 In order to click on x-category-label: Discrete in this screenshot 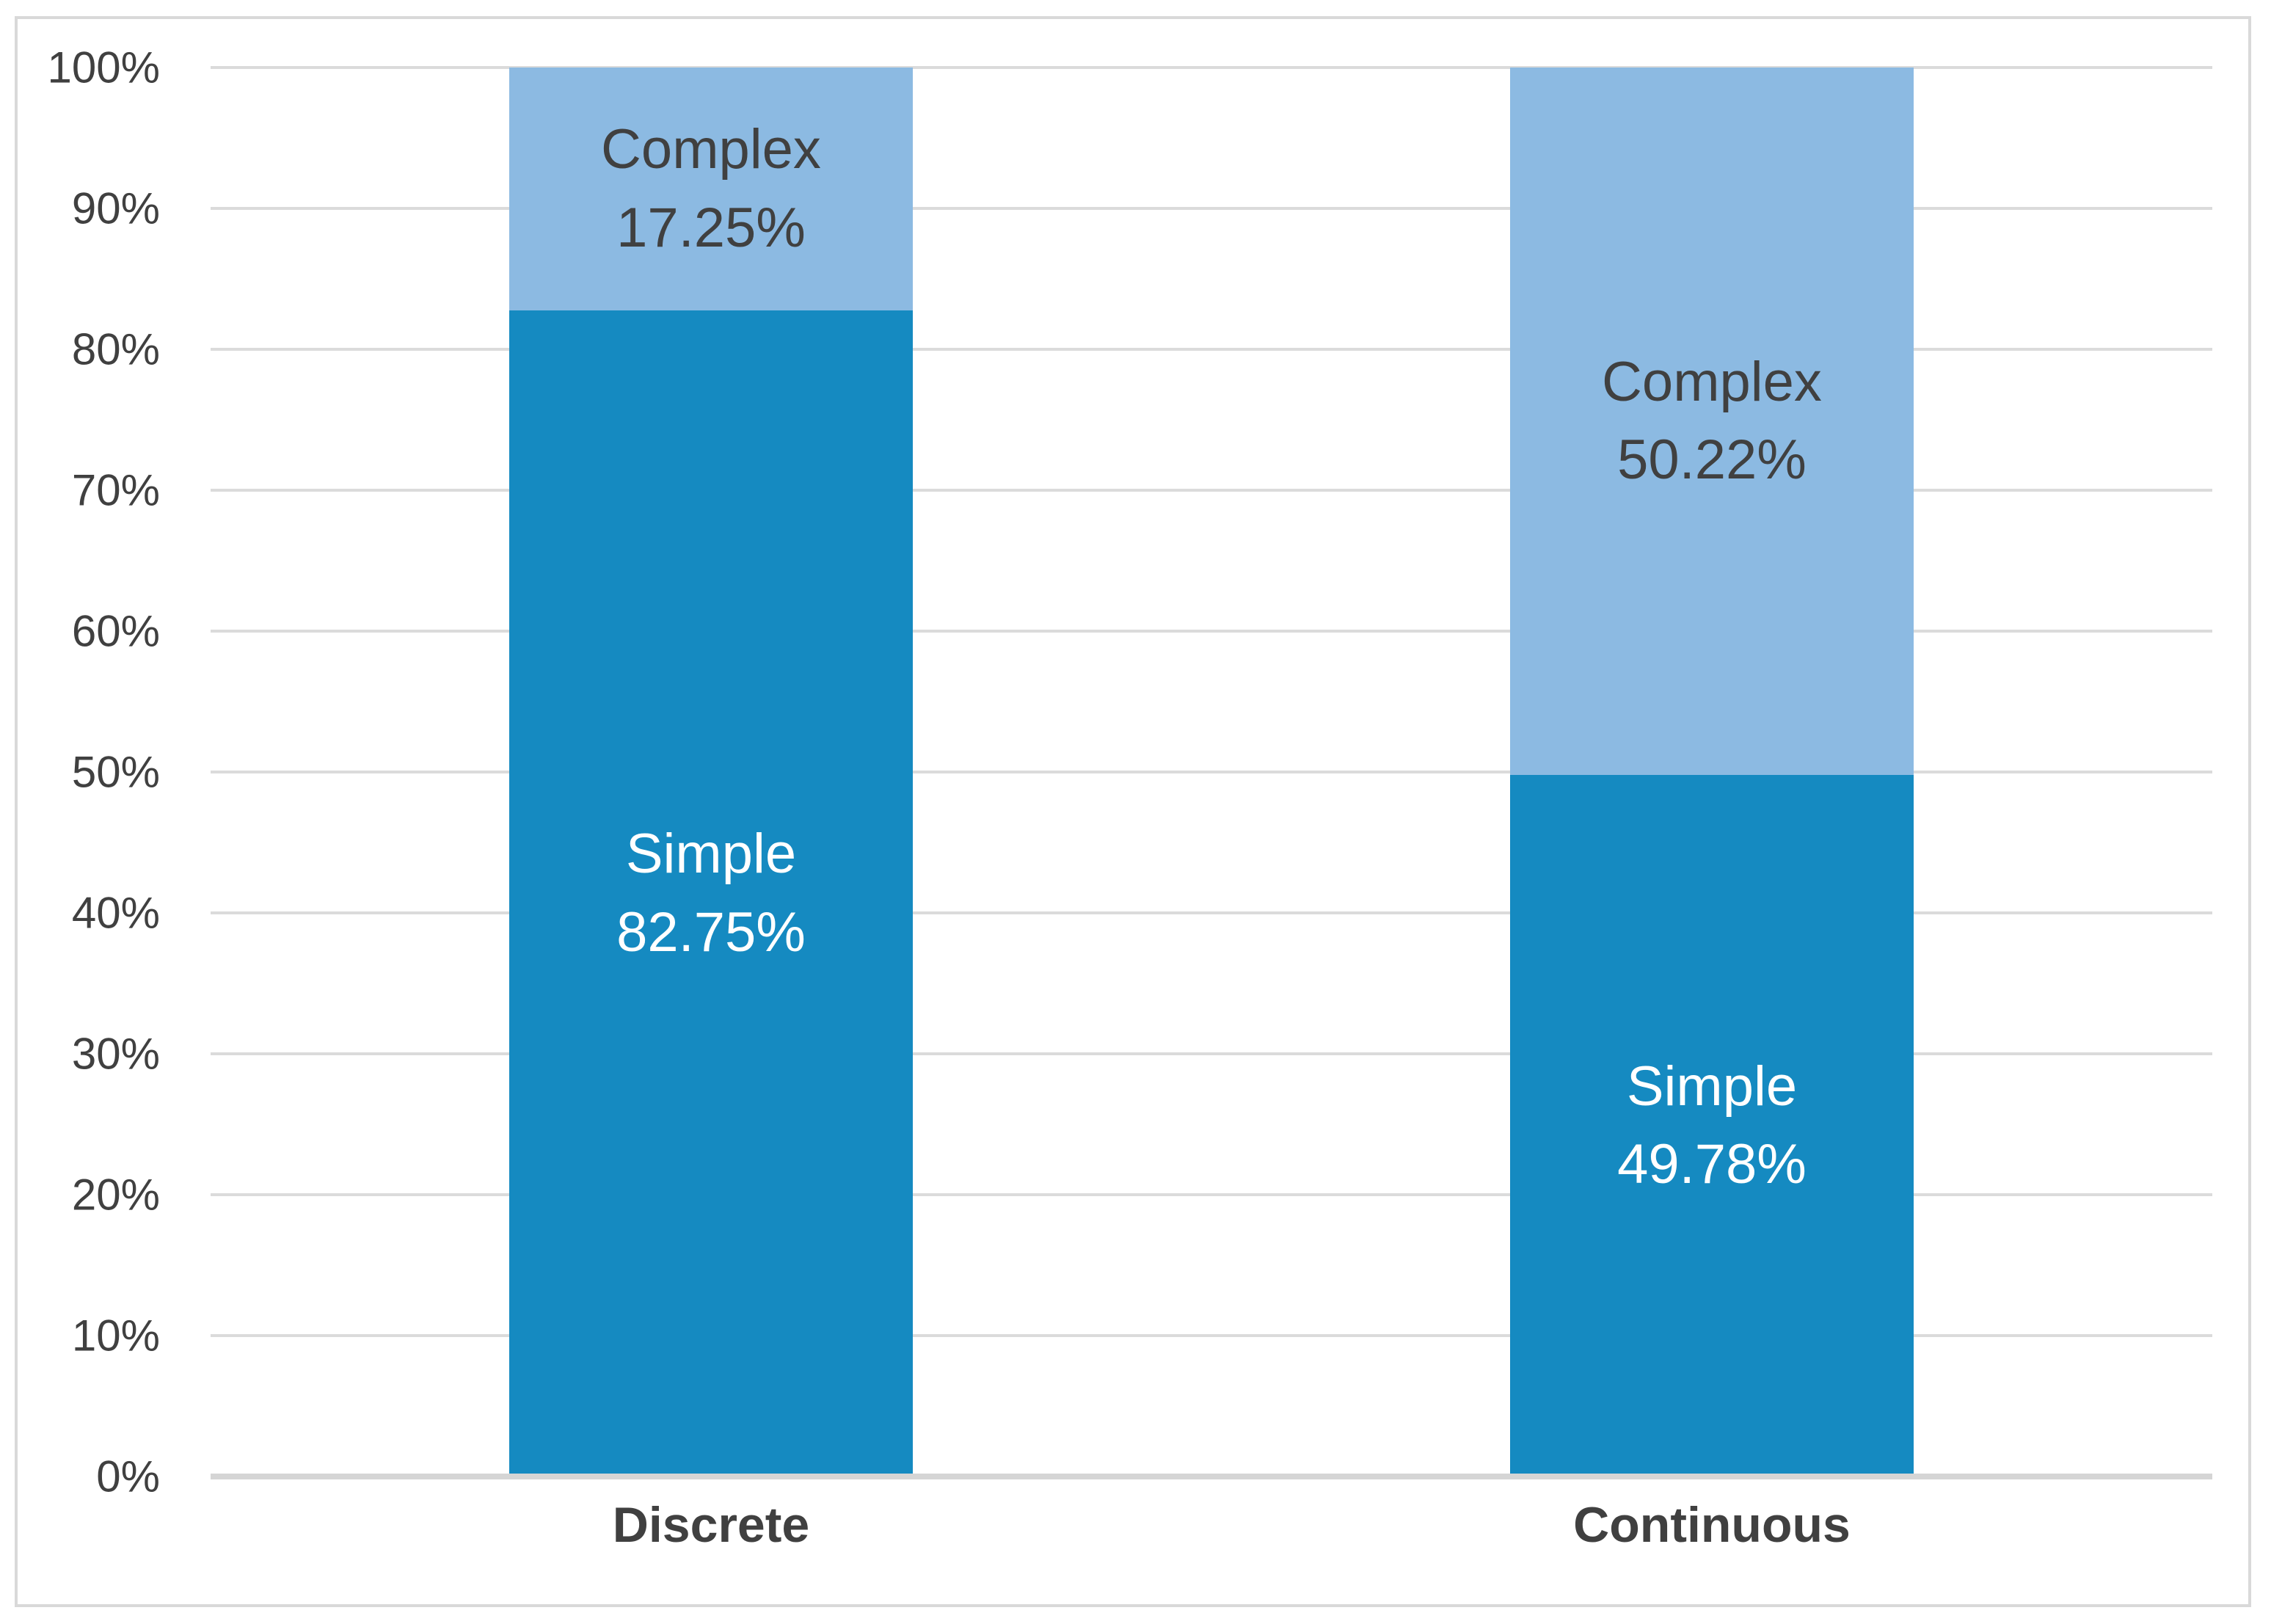, I will do `click(711, 1525)`.